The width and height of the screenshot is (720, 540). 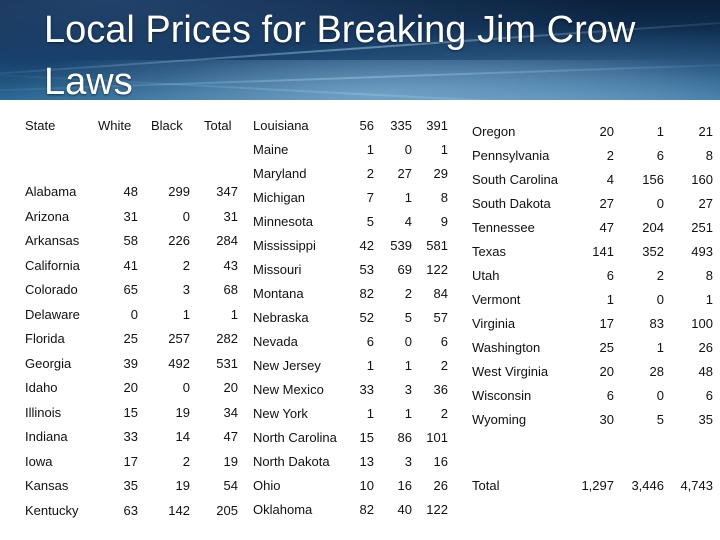 What do you see at coordinates (267, 485) in the screenshot?
I see `state-name: Ohio` at bounding box center [267, 485].